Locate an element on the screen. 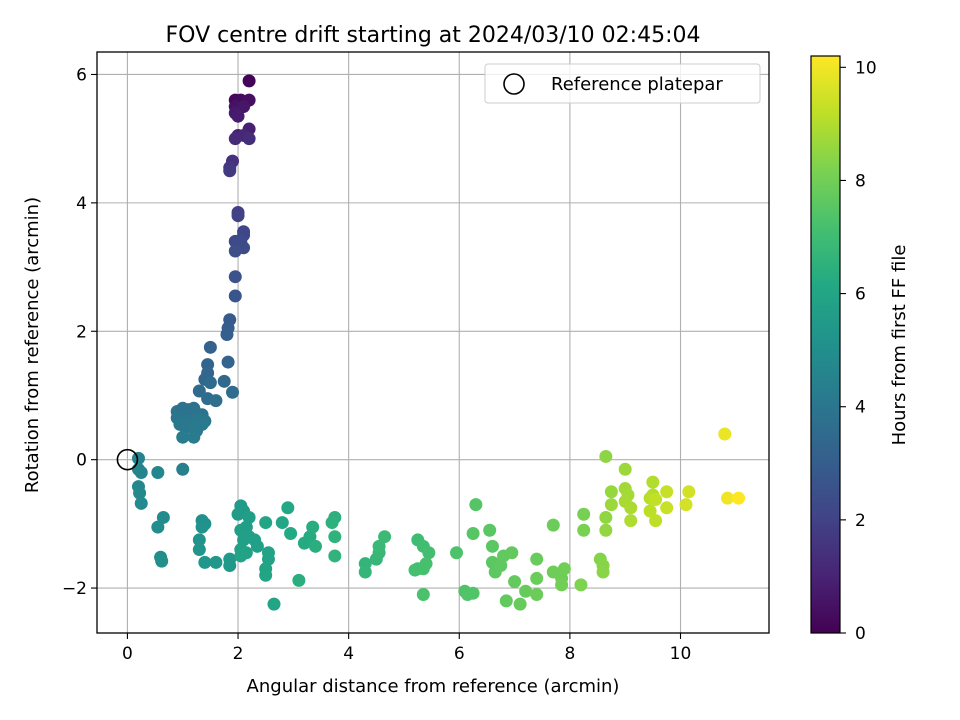  x-tick-label: 8 is located at coordinates (569, 654).